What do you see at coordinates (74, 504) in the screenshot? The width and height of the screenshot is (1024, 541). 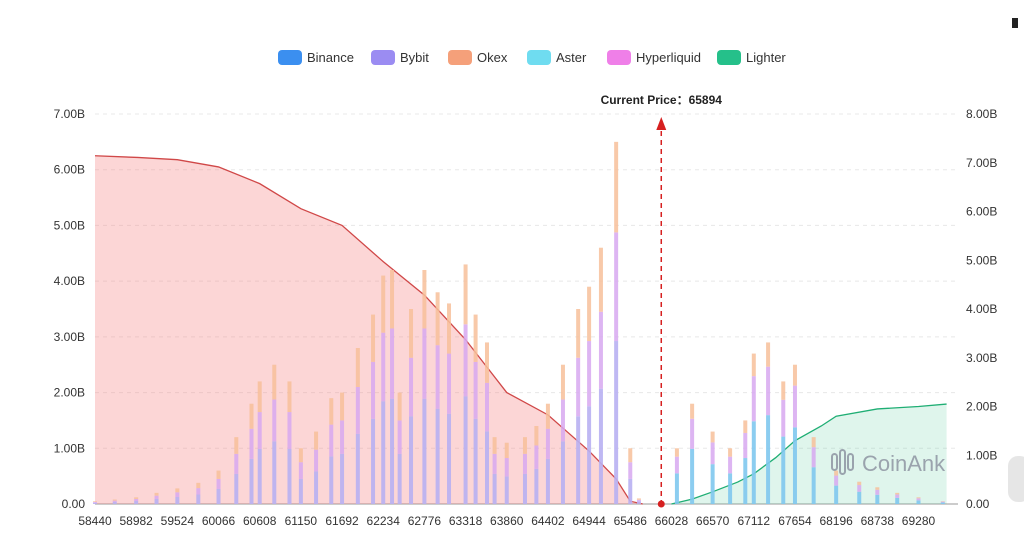 I see `y-left-tick-label: 0.00` at bounding box center [74, 504].